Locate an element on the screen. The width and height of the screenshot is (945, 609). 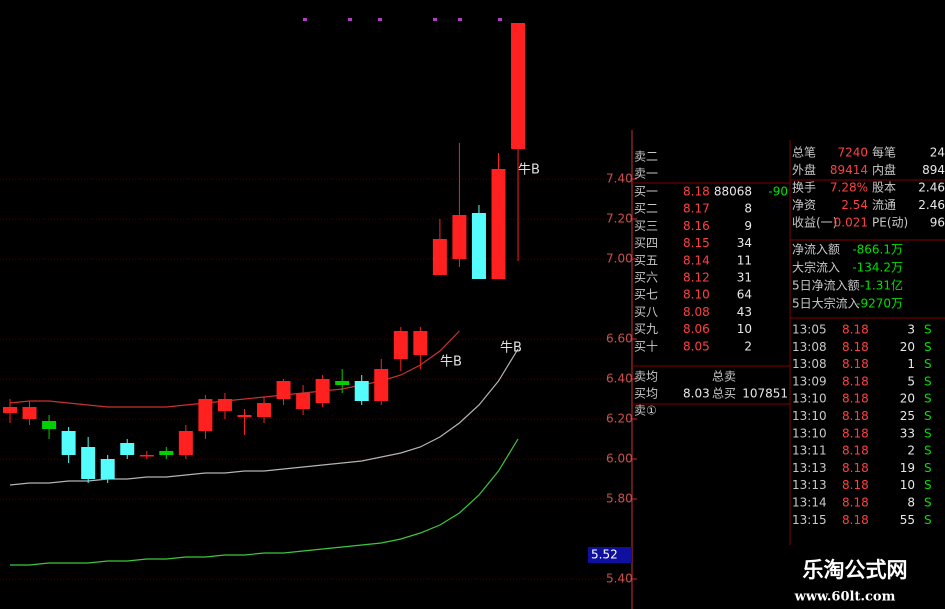
buy-label: 买五 is located at coordinates (646, 260).